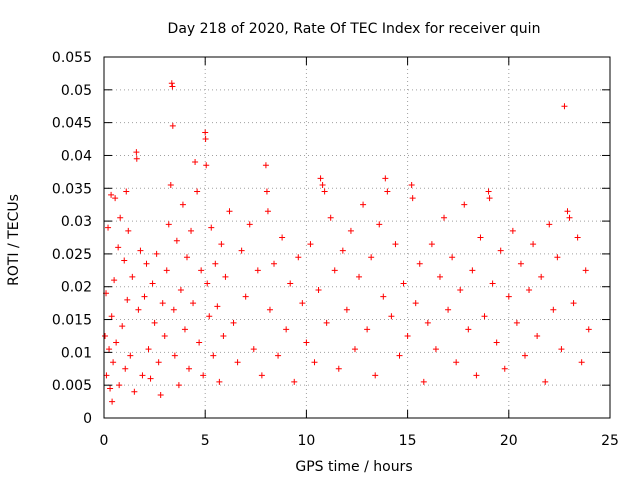 Image resolution: width=640 pixels, height=480 pixels. What do you see at coordinates (509, 441) in the screenshot?
I see `x-tick-label: 20` at bounding box center [509, 441].